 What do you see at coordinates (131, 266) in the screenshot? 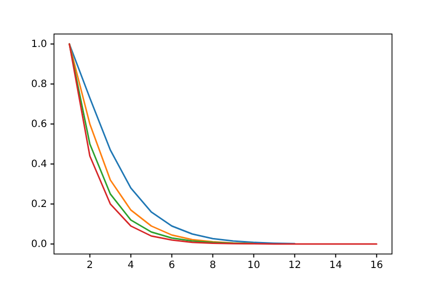
I see `x-tick-label: 4` at bounding box center [131, 266].